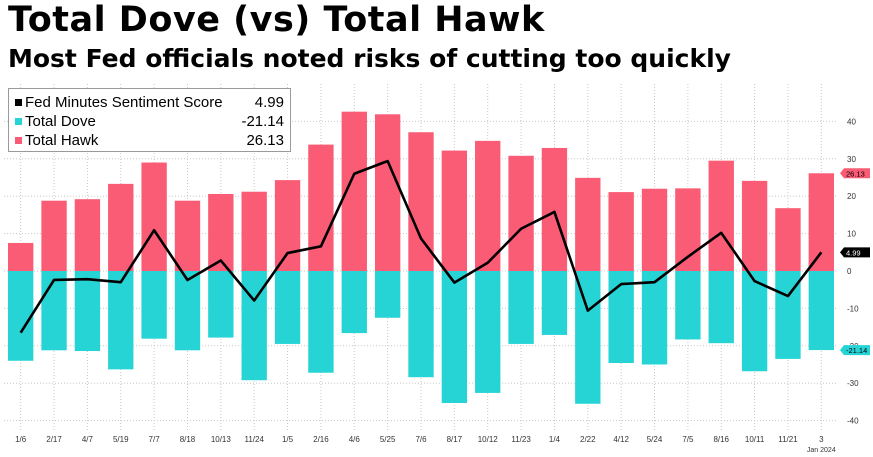 Image resolution: width=873 pixels, height=457 pixels. What do you see at coordinates (849, 271) in the screenshot?
I see `y-tick-label: 0` at bounding box center [849, 271].